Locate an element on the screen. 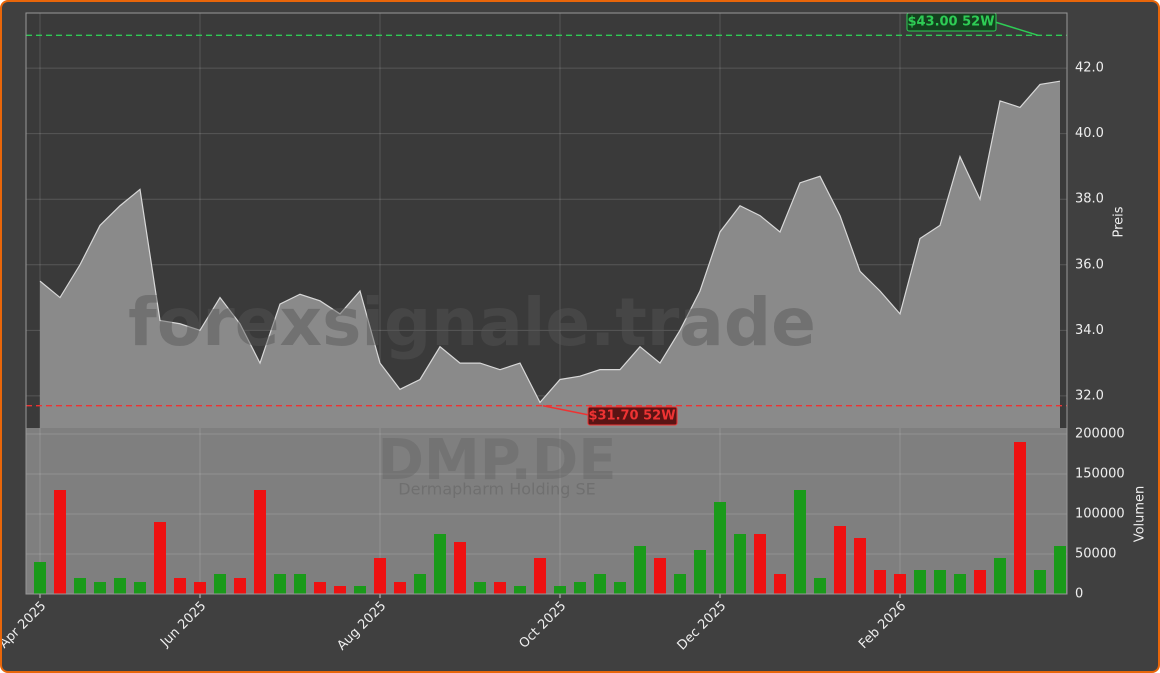 This screenshot has height=673, width=1160. x-tick-label: Feb 2026 is located at coordinates (882, 625).